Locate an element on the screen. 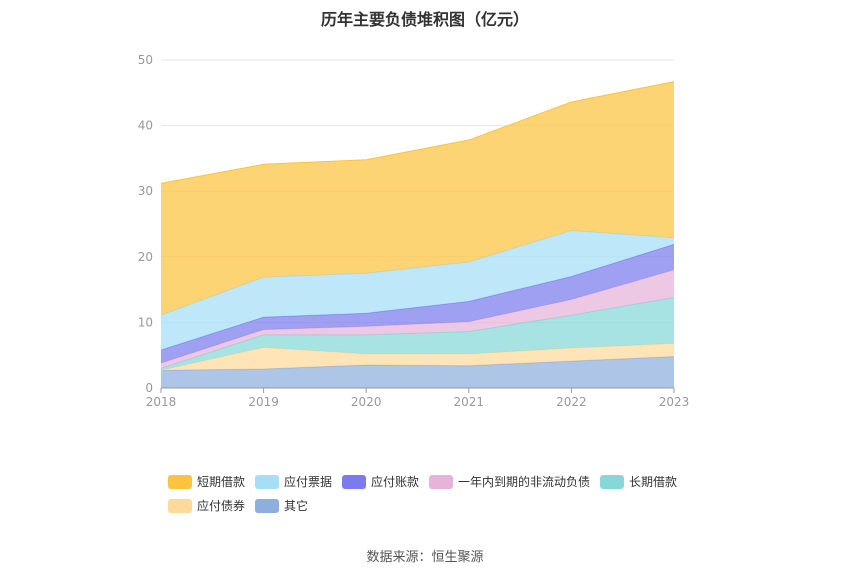  y-tick-label: 0 is located at coordinates (149, 388).